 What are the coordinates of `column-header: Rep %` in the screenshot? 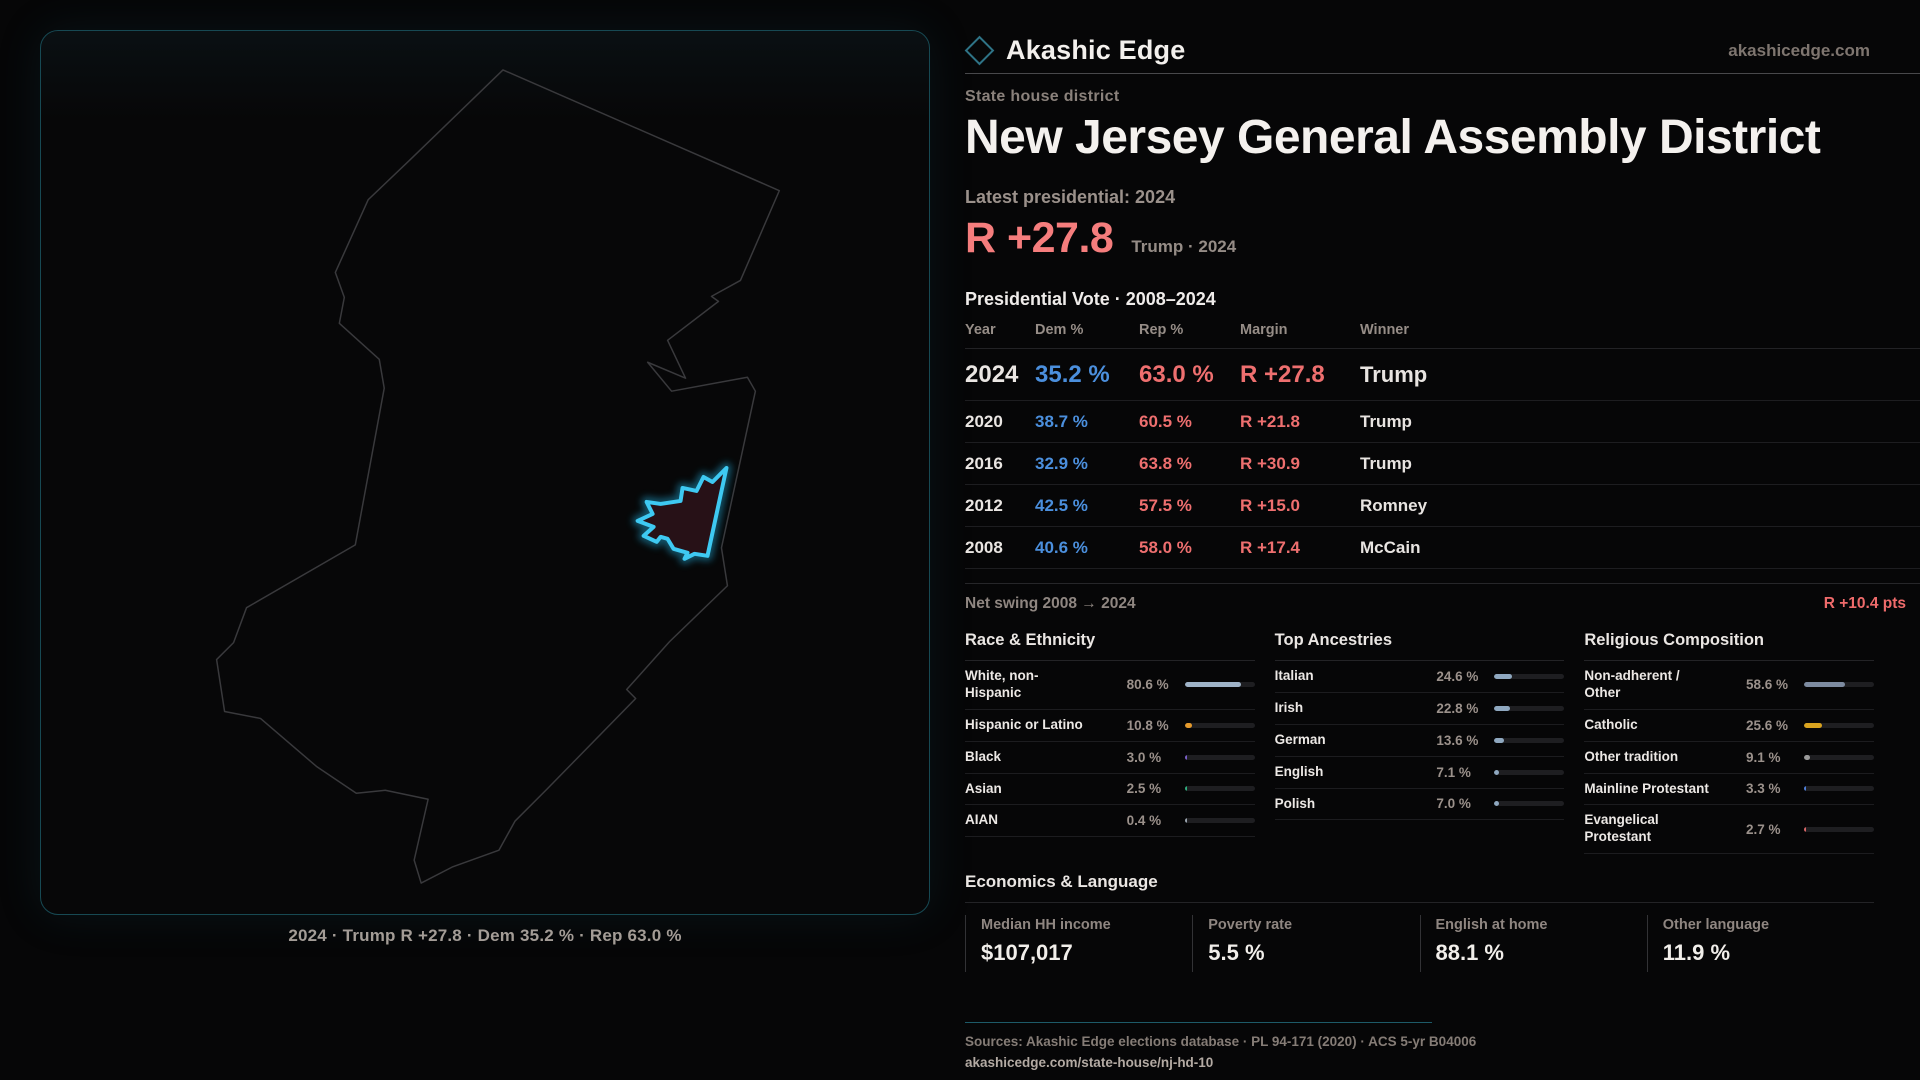 It's located at (1161, 330).